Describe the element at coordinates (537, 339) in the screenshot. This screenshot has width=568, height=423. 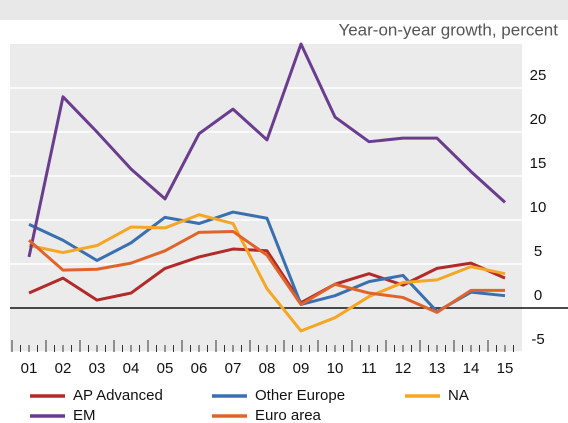
I see `y-tick-label: -5` at that location.